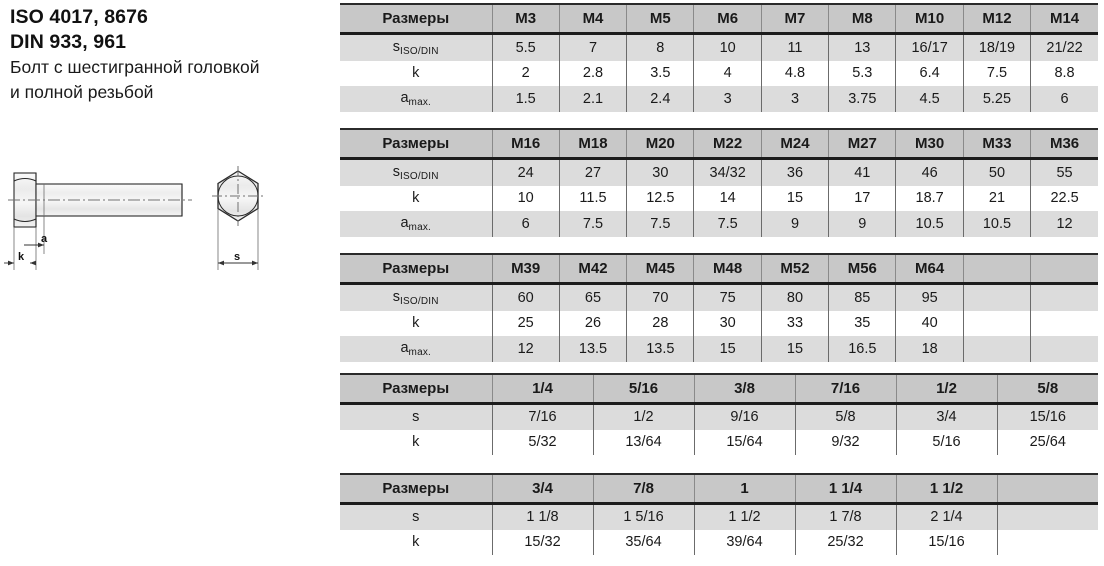 The image size is (1104, 566). What do you see at coordinates (21, 257) in the screenshot?
I see `dimension-k-label: k` at bounding box center [21, 257].